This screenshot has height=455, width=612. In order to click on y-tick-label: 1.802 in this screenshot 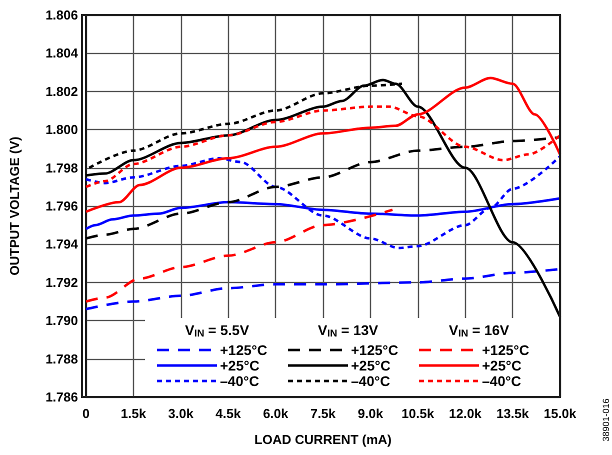, I will do `click(61, 91)`.